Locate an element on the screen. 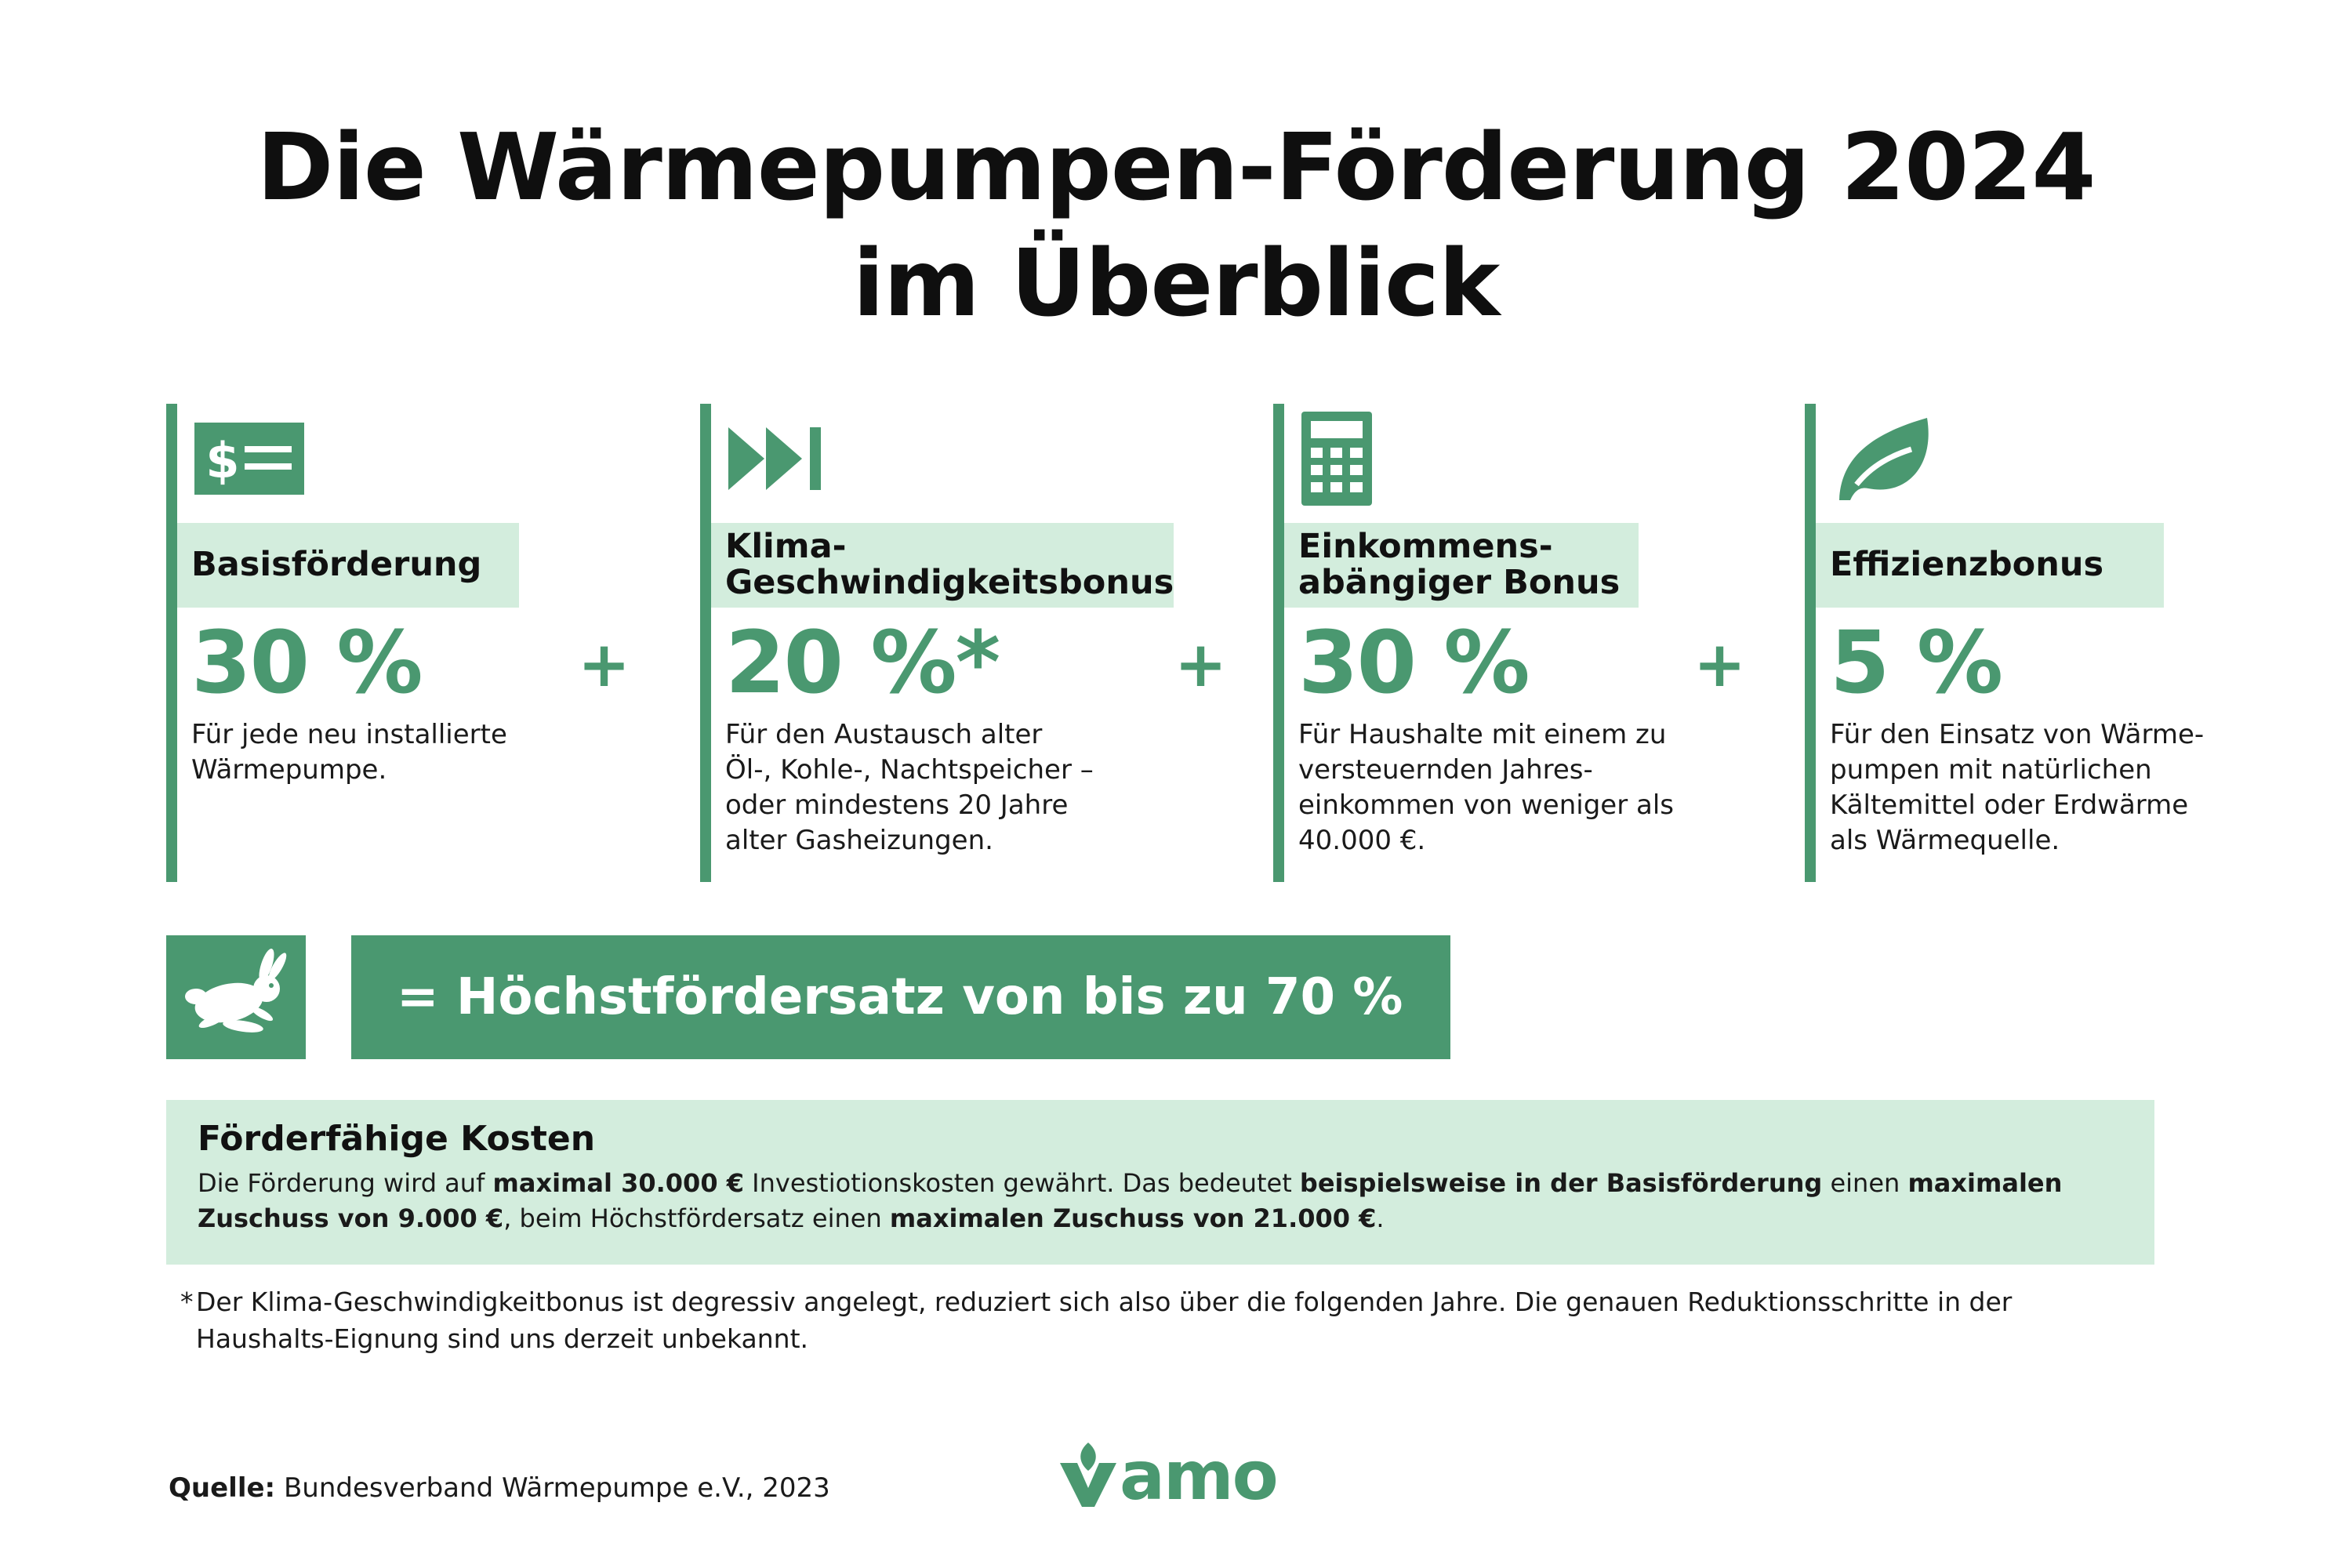 This screenshot has width=2352, height=1568. vamo-logo: amo is located at coordinates (1168, 1476).